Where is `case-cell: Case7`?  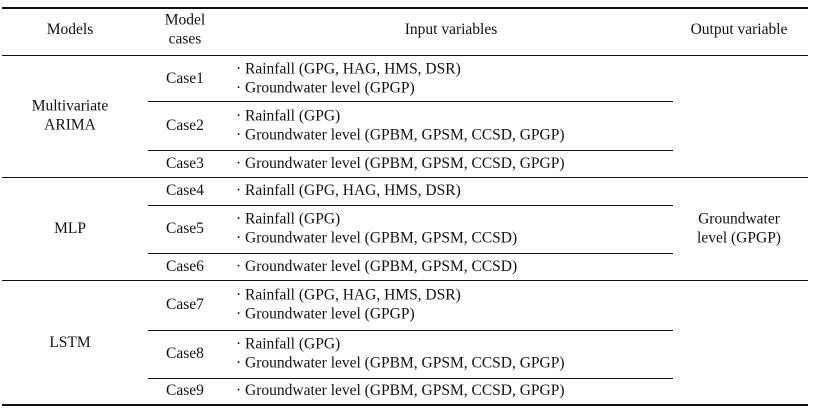
case-cell: Case7 is located at coordinates (185, 305).